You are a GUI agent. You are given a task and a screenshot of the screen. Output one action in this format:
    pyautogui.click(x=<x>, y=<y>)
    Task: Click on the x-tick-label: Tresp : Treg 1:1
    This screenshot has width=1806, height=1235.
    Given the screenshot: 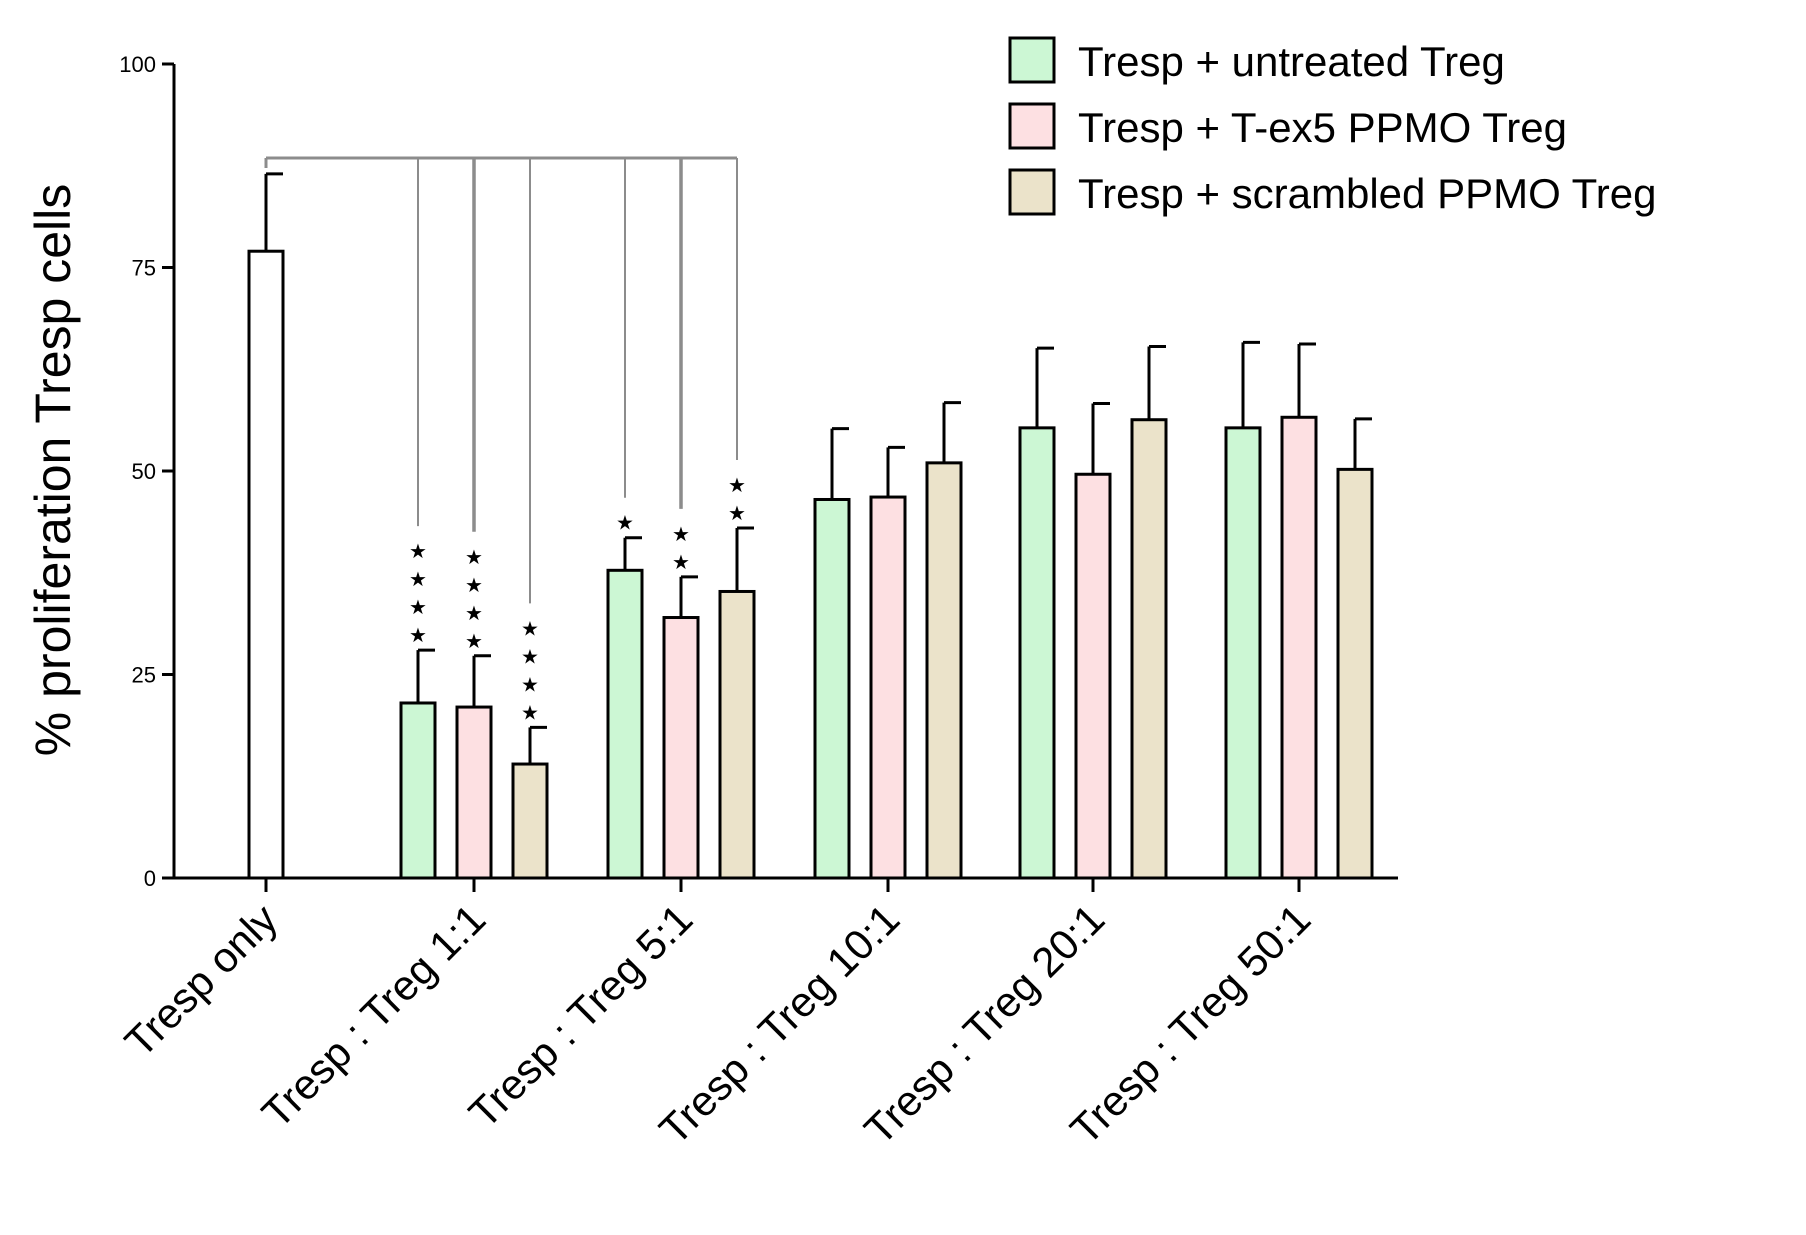 What is the action you would take?
    pyautogui.click(x=374, y=1016)
    